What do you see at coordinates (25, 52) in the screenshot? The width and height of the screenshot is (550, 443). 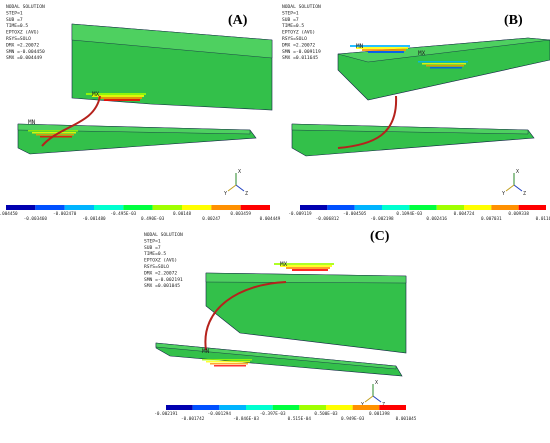 I see `header-line: SMN =-0.004450` at bounding box center [25, 52].